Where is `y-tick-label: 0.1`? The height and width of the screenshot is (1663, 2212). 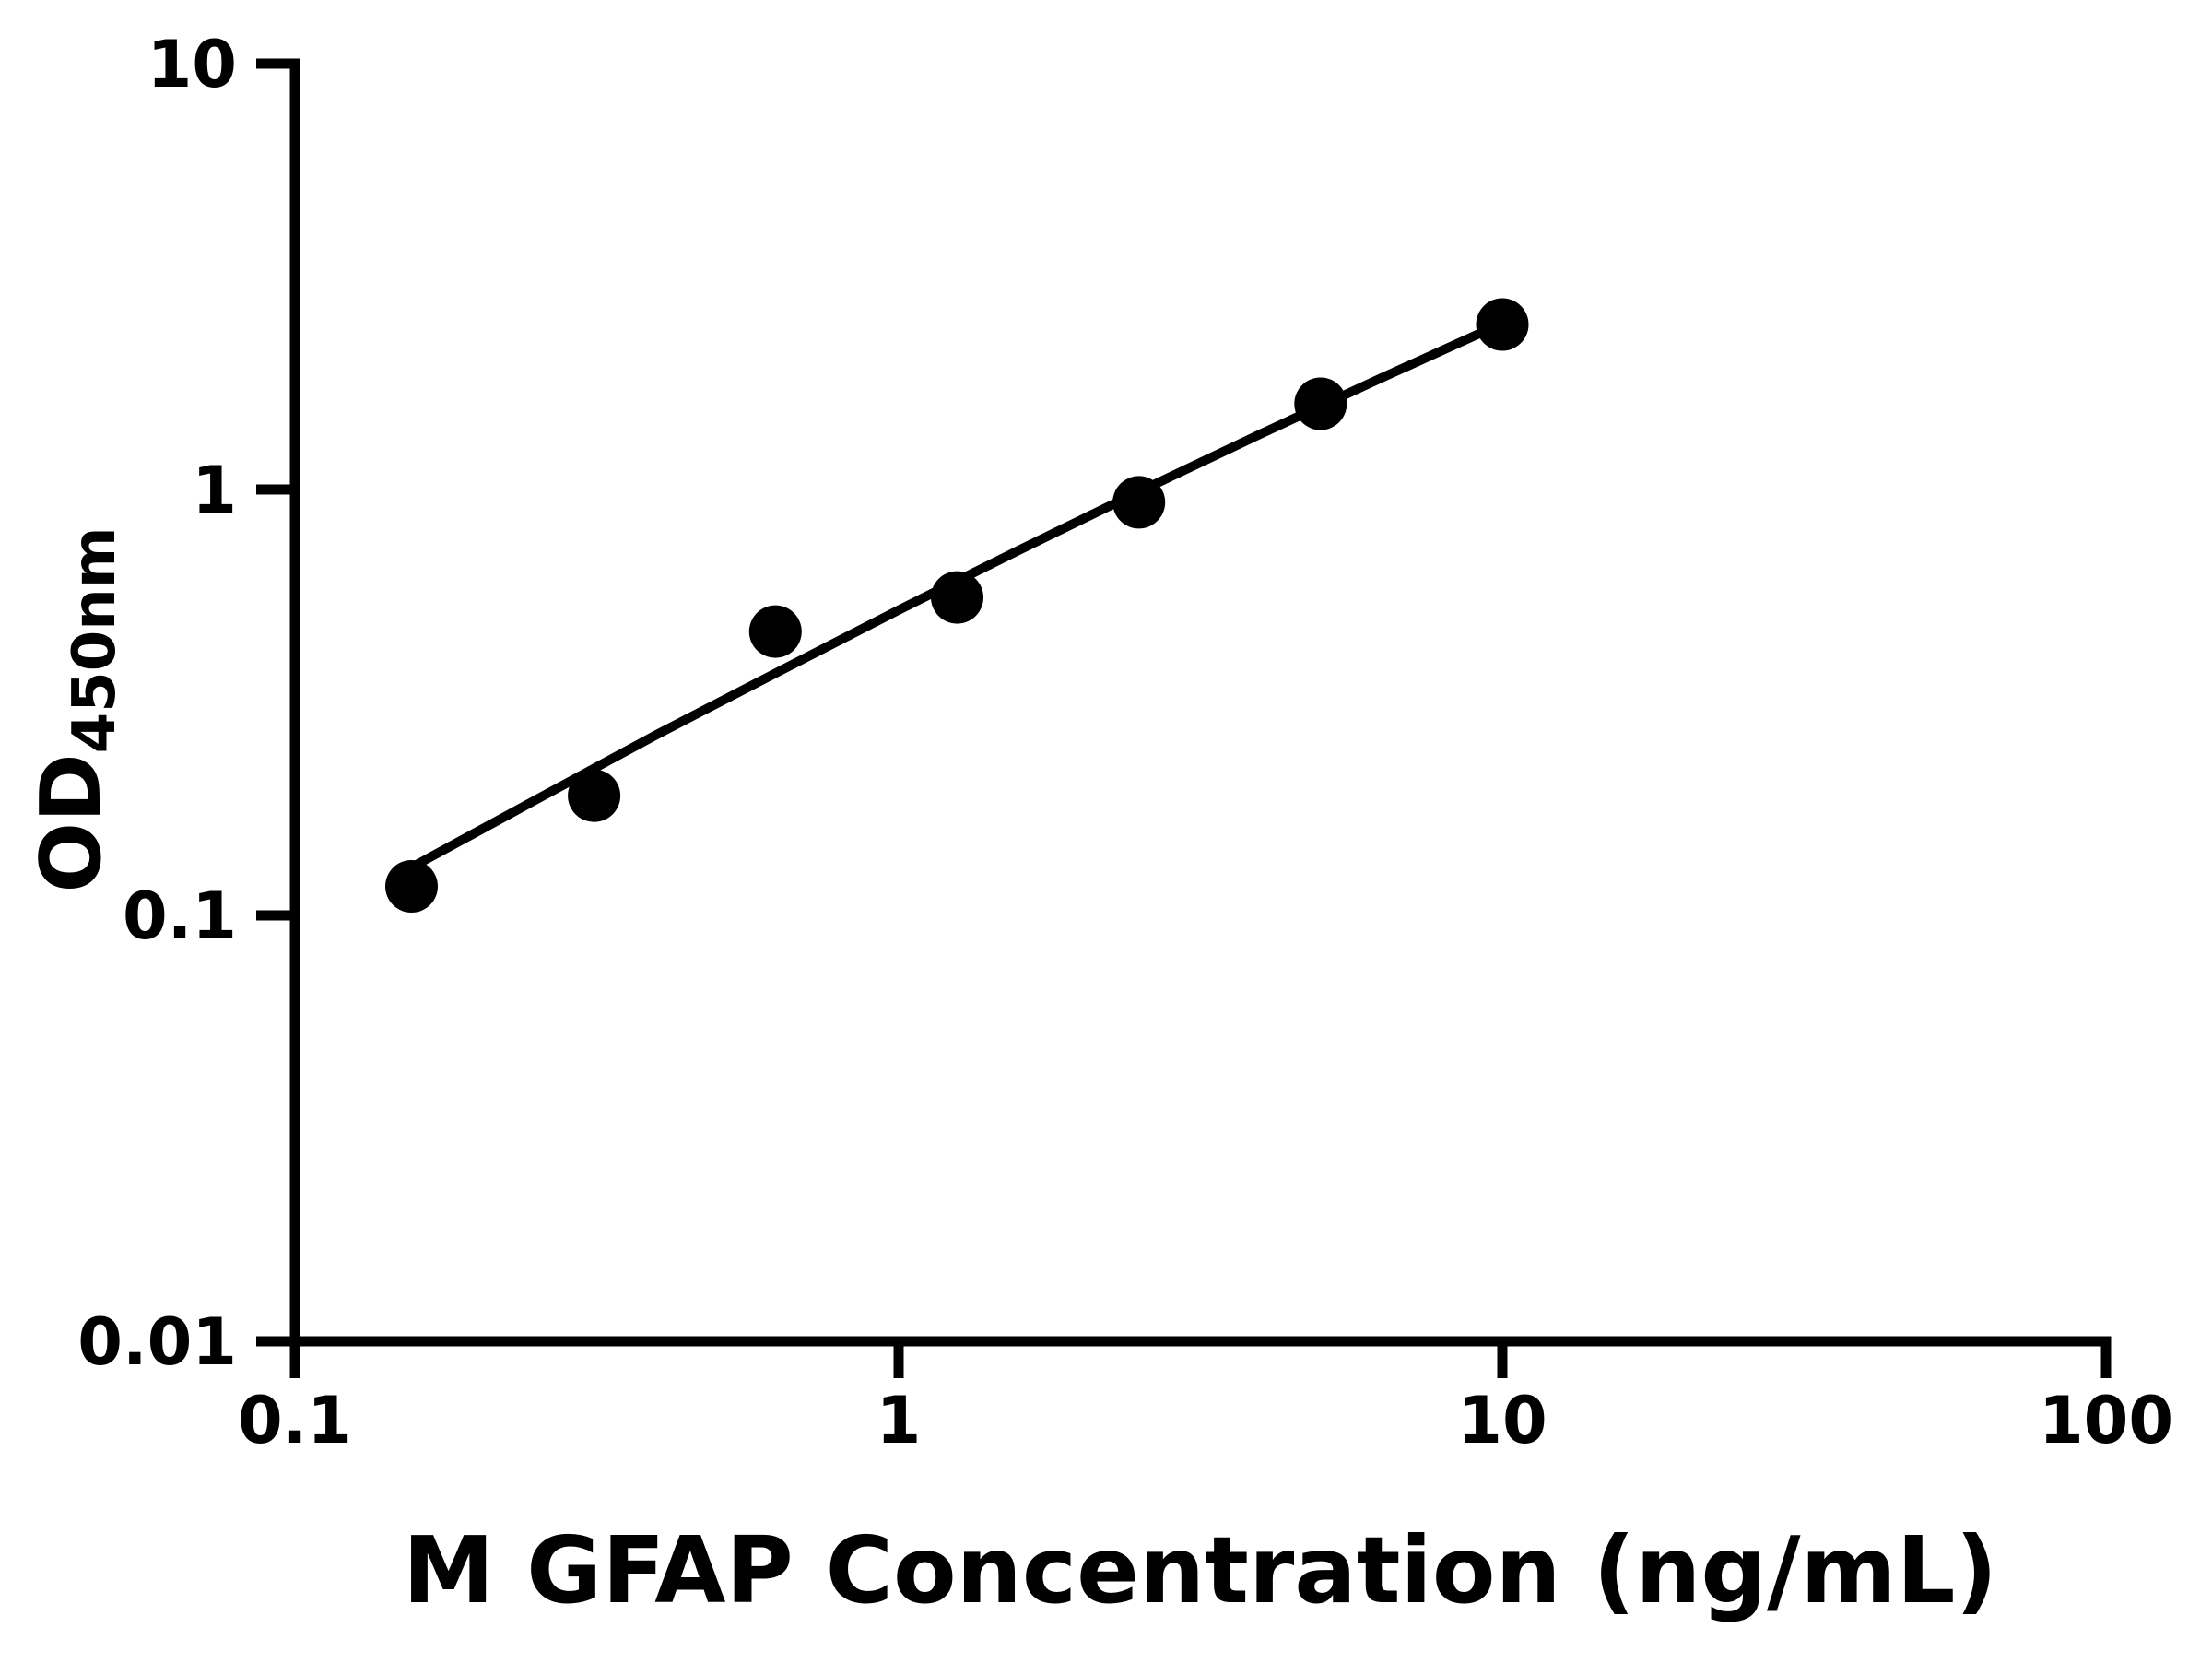
y-tick-label: 0.1 is located at coordinates (180, 916).